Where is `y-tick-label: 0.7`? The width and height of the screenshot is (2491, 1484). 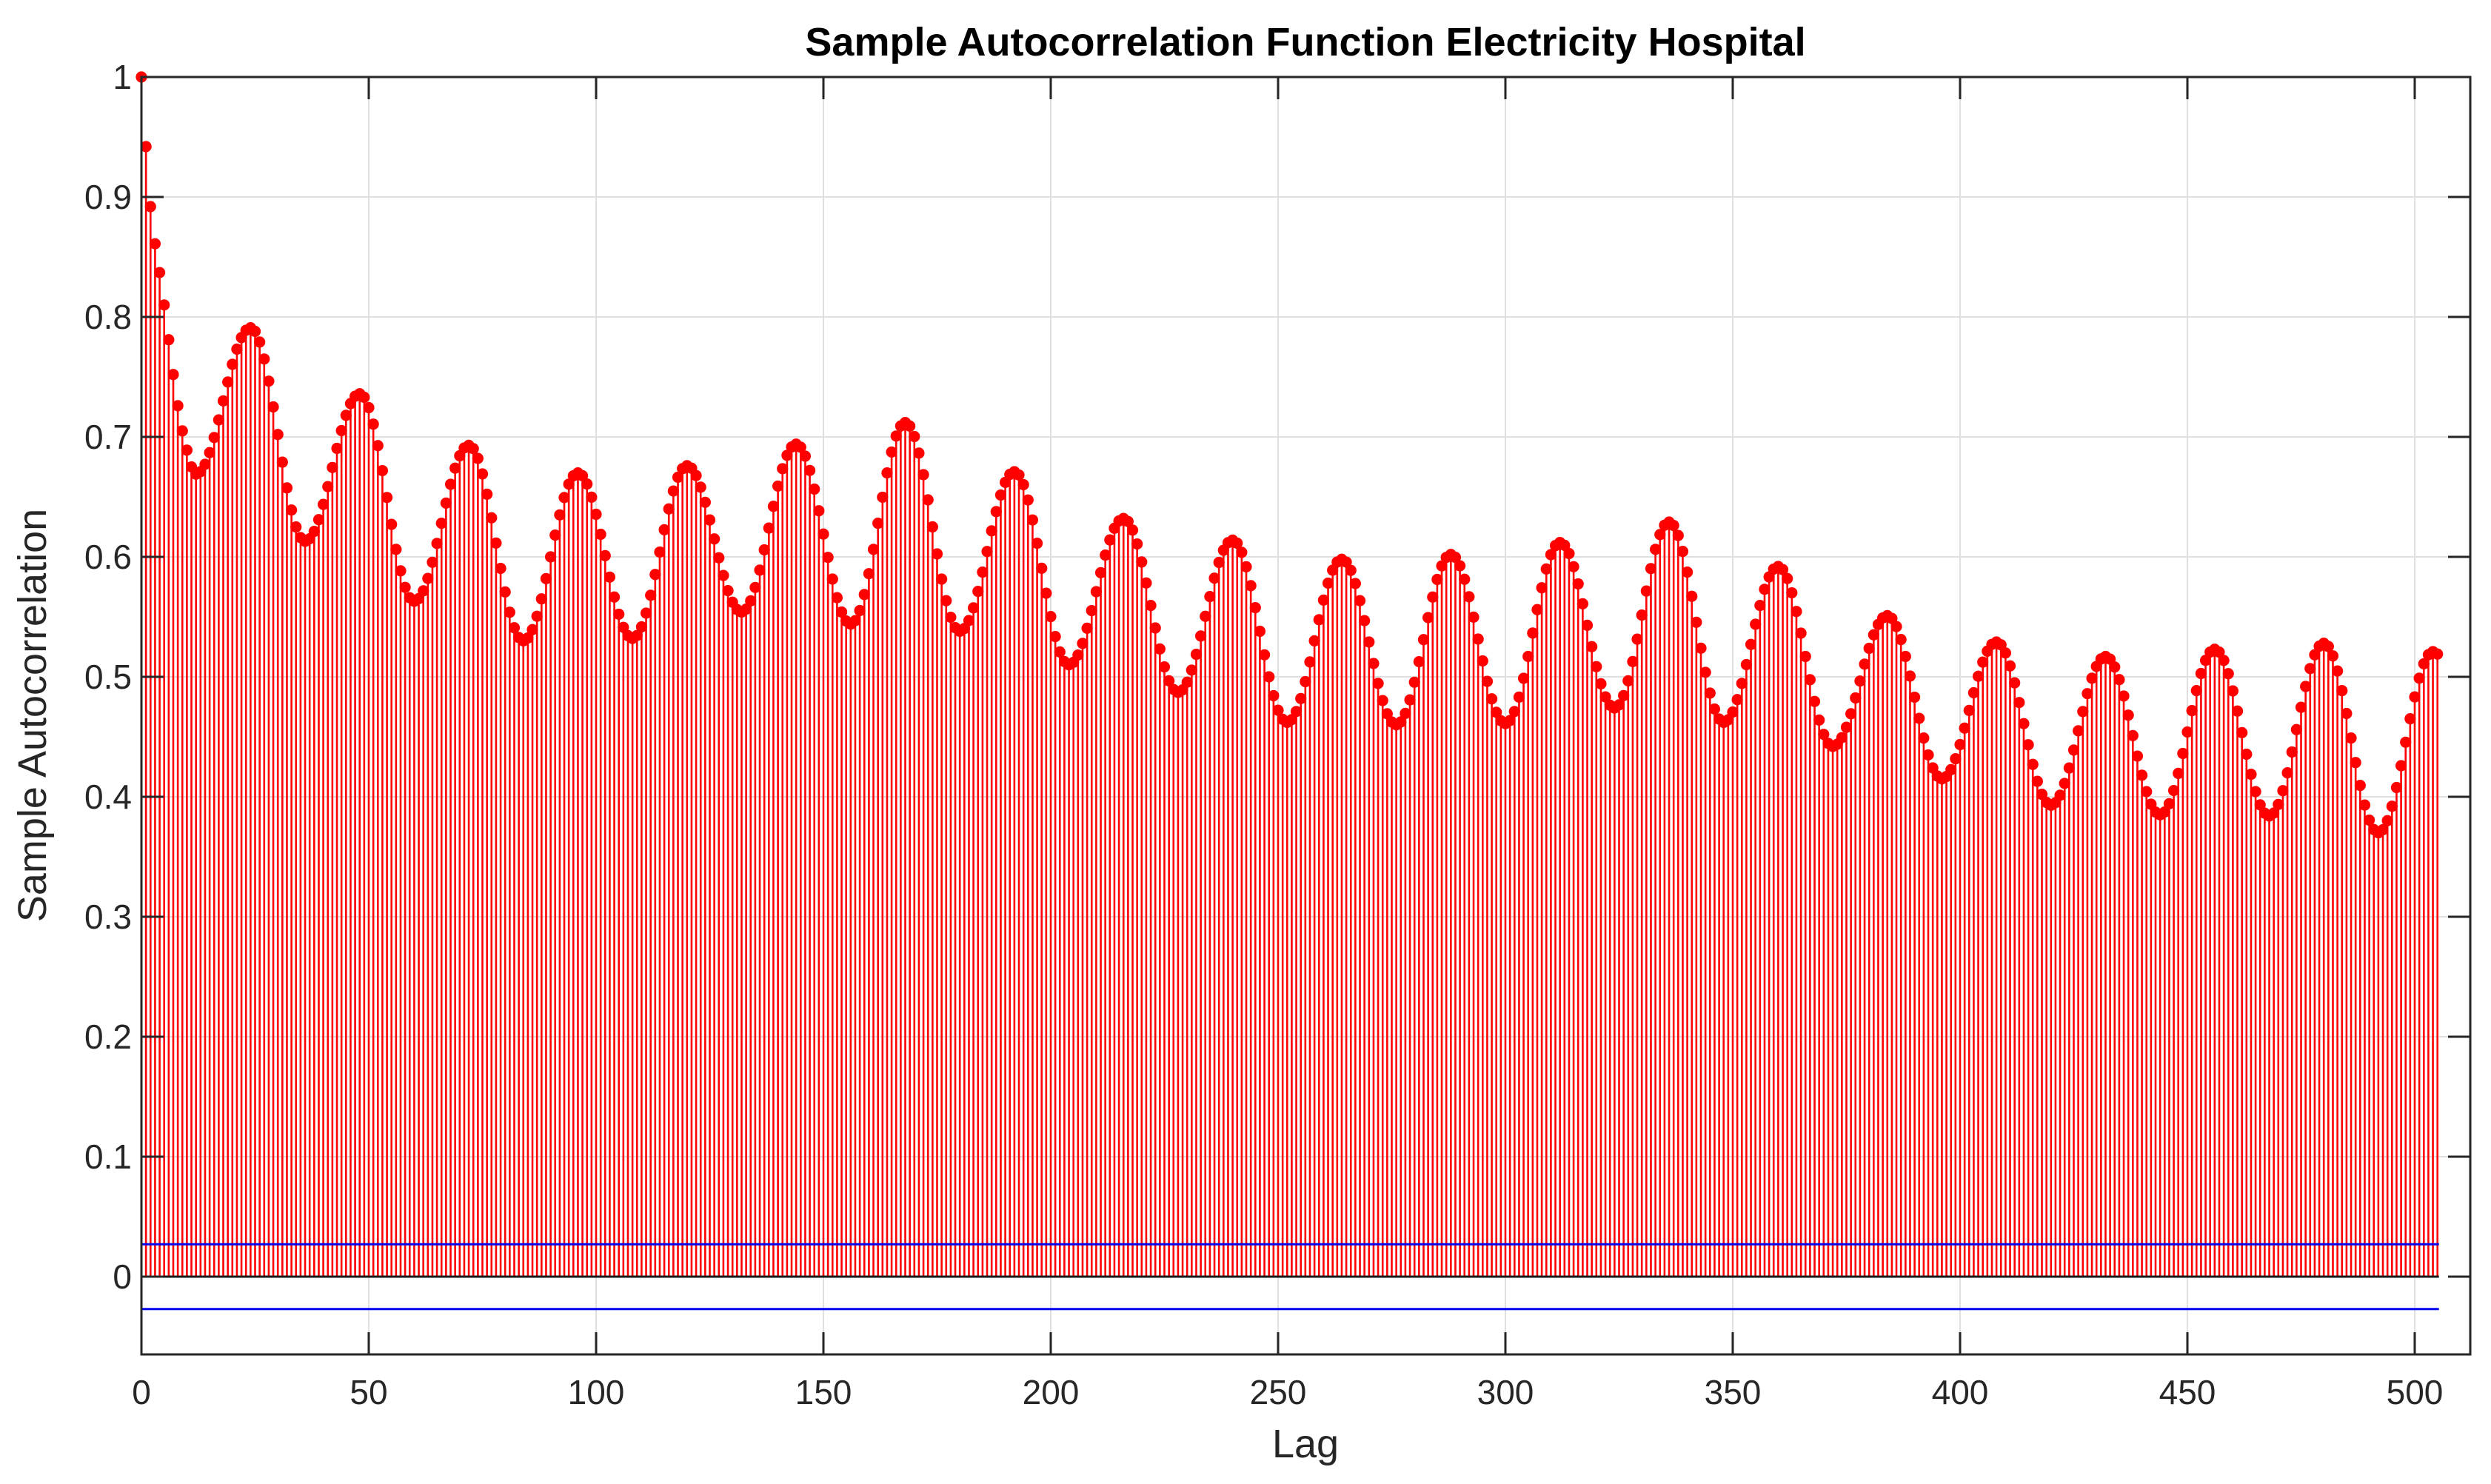 y-tick-label: 0.7 is located at coordinates (108, 437).